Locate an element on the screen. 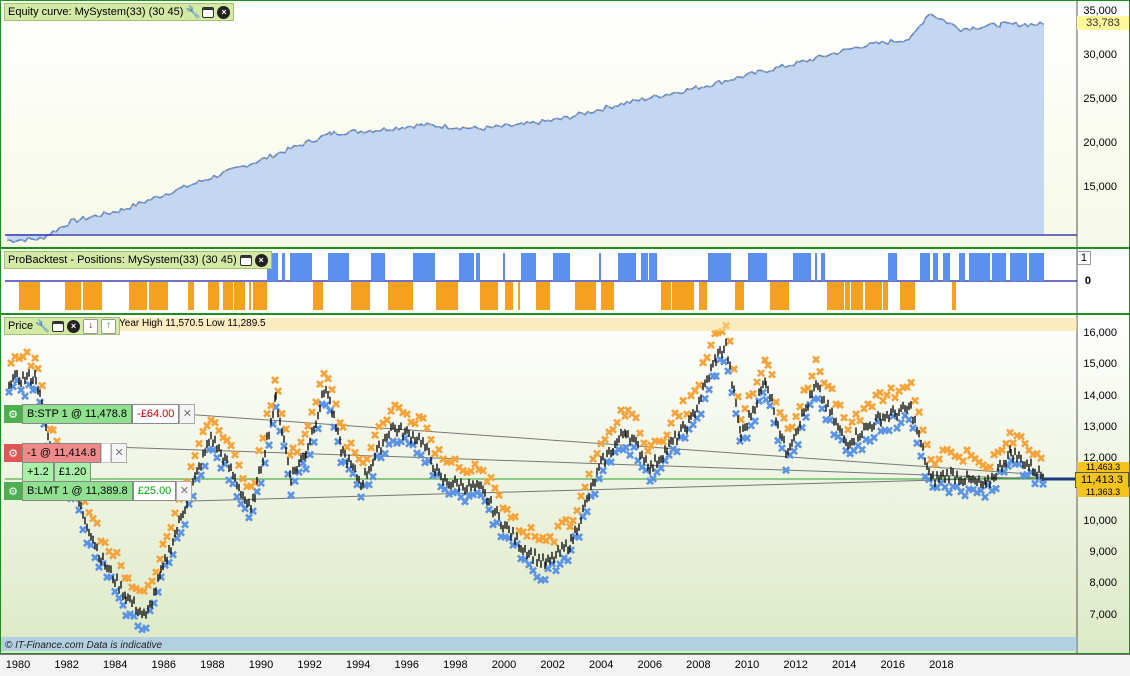  equity-y-tick-label: 30,000 is located at coordinates (1100, 55).